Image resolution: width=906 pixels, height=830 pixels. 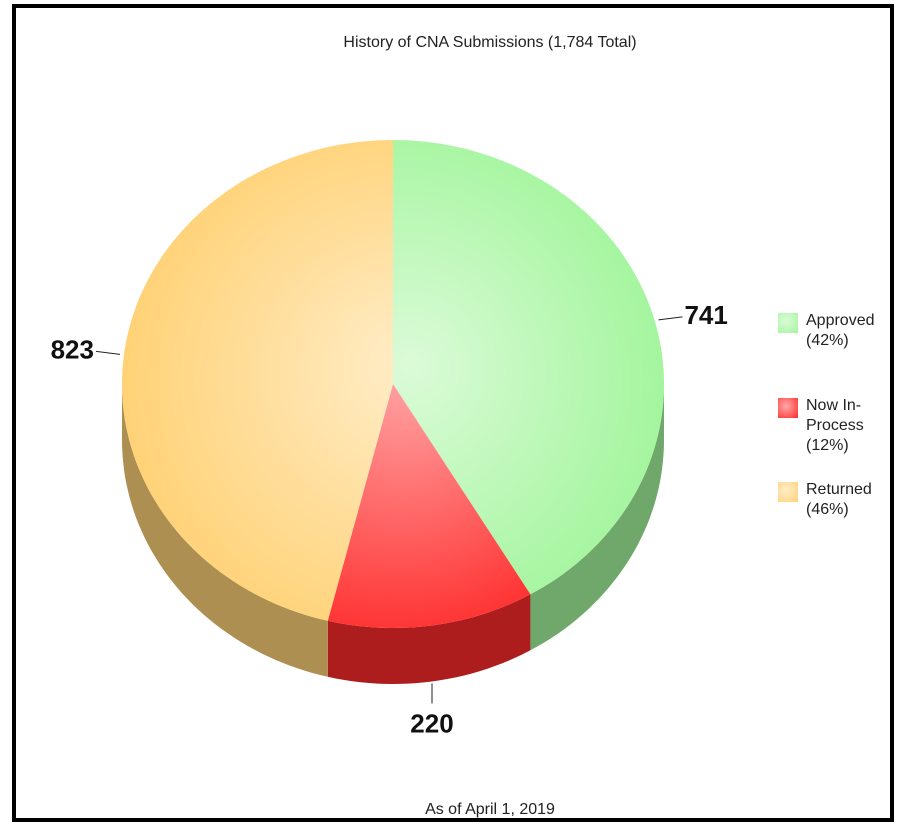 What do you see at coordinates (705, 315) in the screenshot?
I see `value-label: 741` at bounding box center [705, 315].